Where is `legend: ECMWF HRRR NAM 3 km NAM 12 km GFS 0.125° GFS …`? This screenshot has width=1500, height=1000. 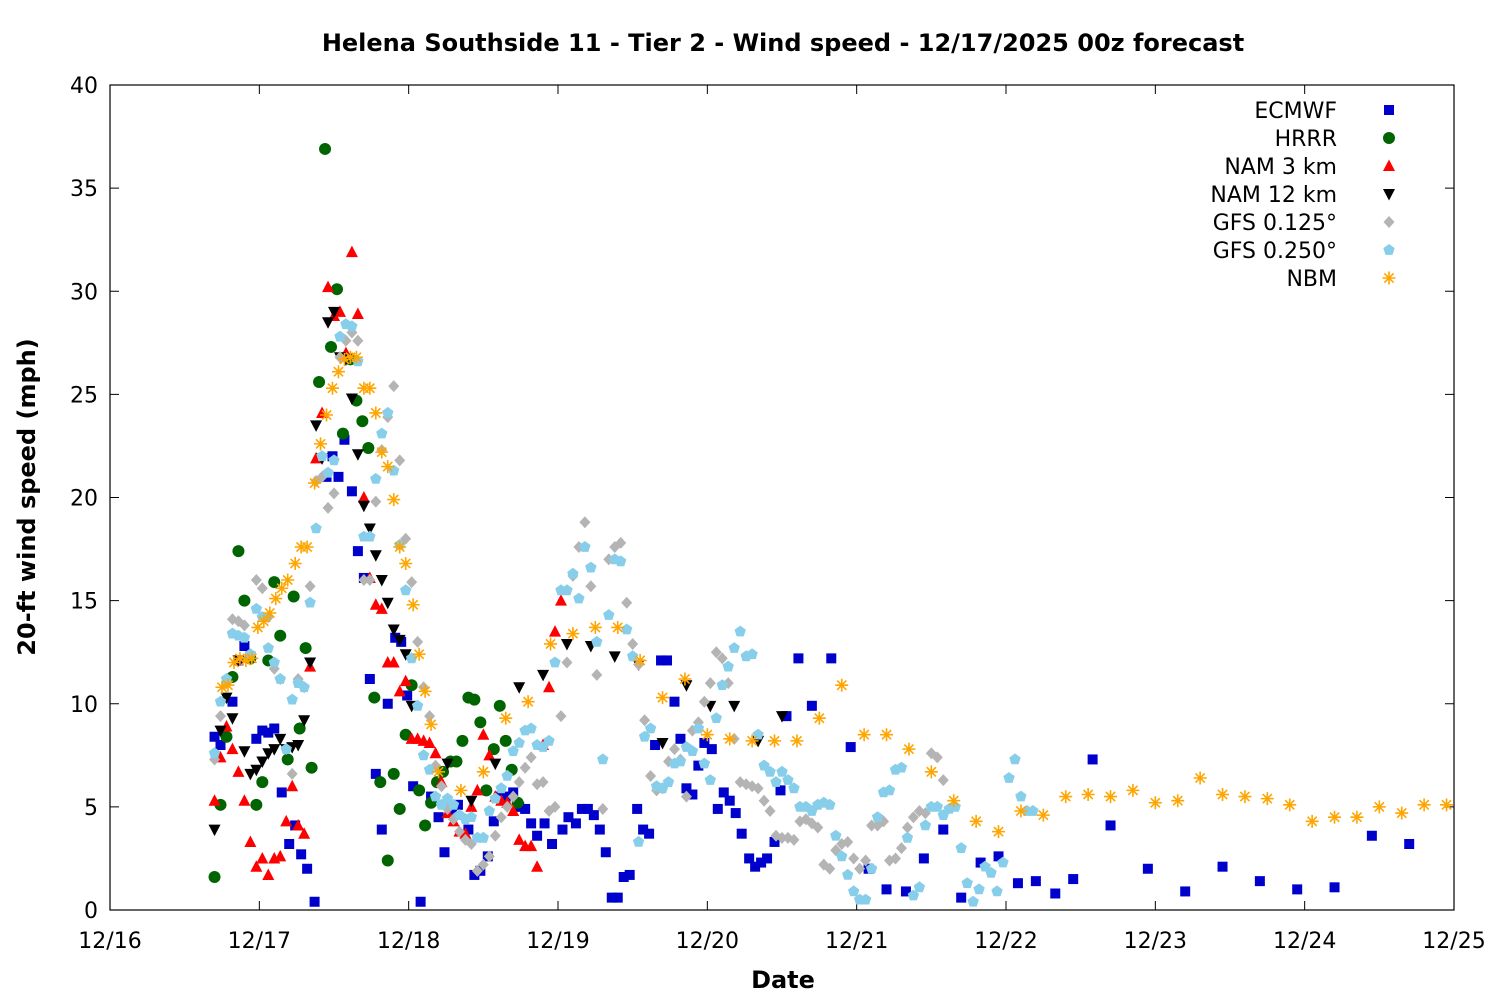 legend: ECMWF HRRR NAM 3 km NAM 12 km GFS 0.125° GFS … is located at coordinates (1303, 195).